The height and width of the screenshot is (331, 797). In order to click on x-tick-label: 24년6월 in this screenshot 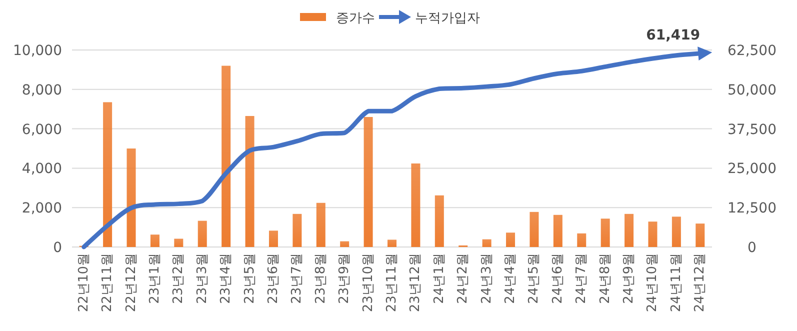, I will do `click(558, 278)`.